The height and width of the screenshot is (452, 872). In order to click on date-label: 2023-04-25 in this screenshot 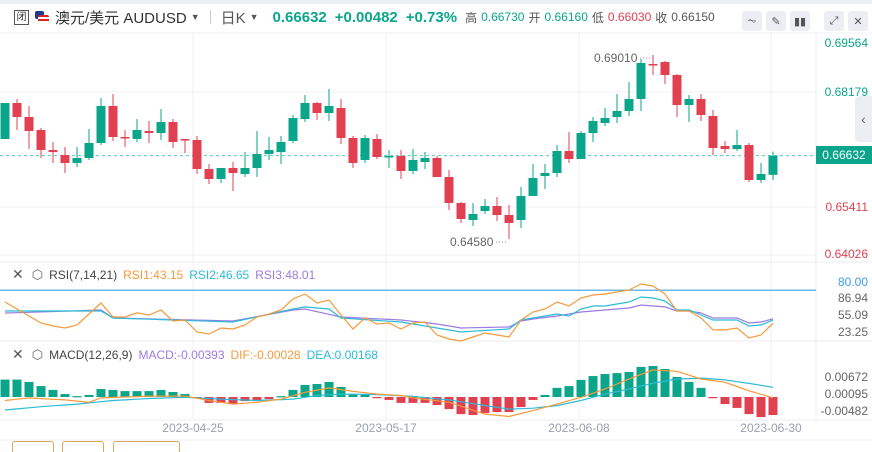, I will do `click(193, 428)`.